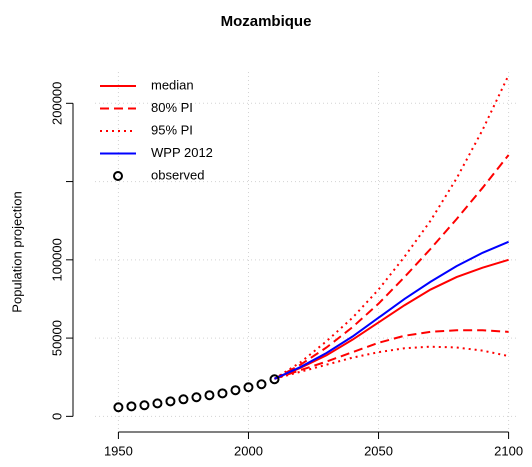  What do you see at coordinates (56, 338) in the screenshot?
I see `y-tick-label: 50000` at bounding box center [56, 338].